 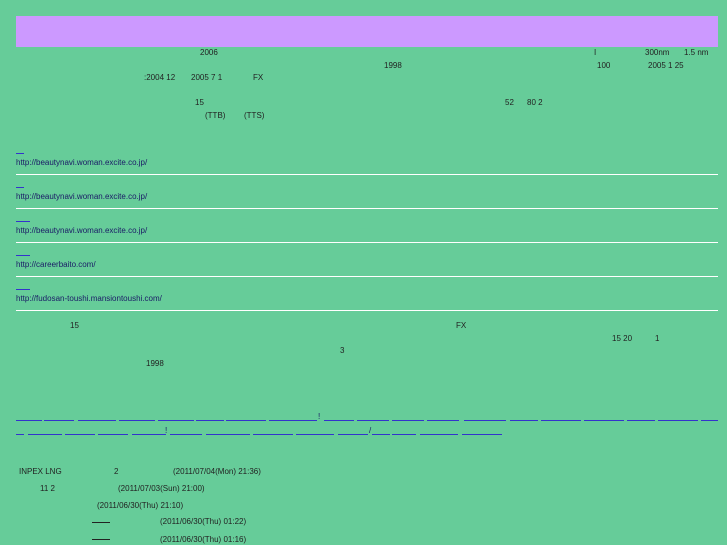 What do you see at coordinates (74, 325) in the screenshot?
I see `body-text-fragment: 15` at bounding box center [74, 325].